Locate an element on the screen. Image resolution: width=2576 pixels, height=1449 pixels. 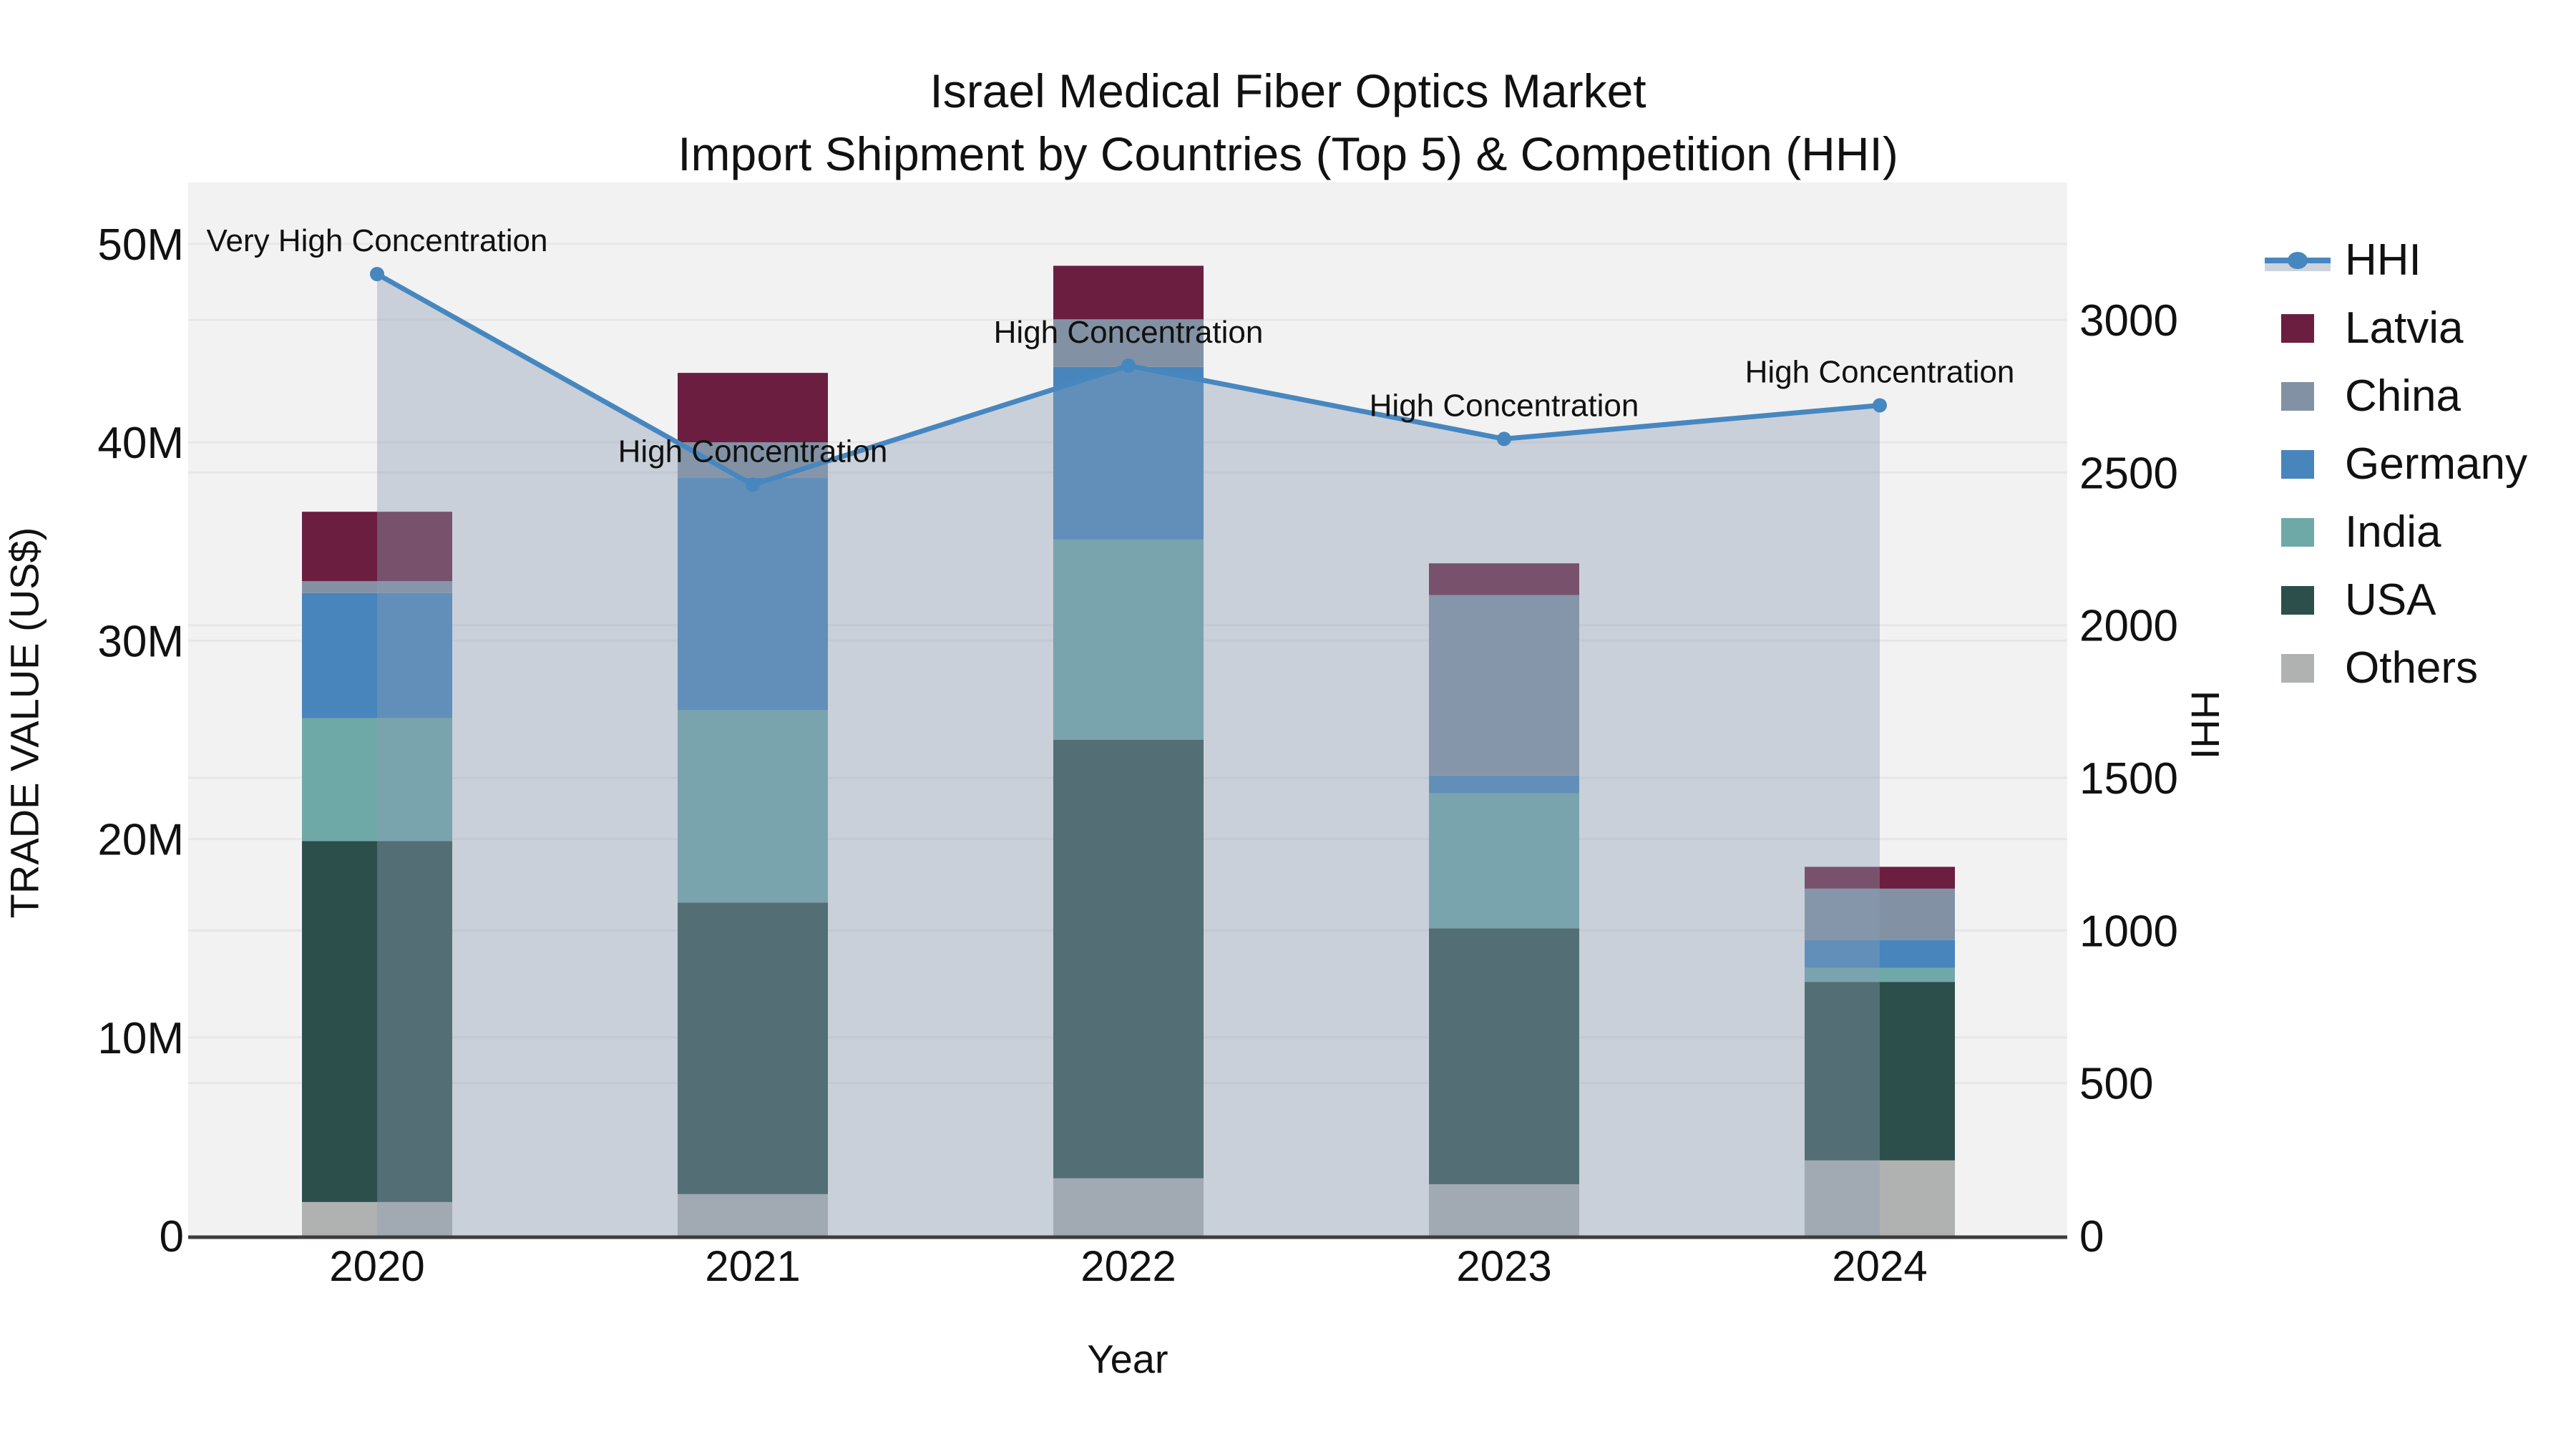
bar-segment-usa-2024 is located at coordinates (1880, 1071).